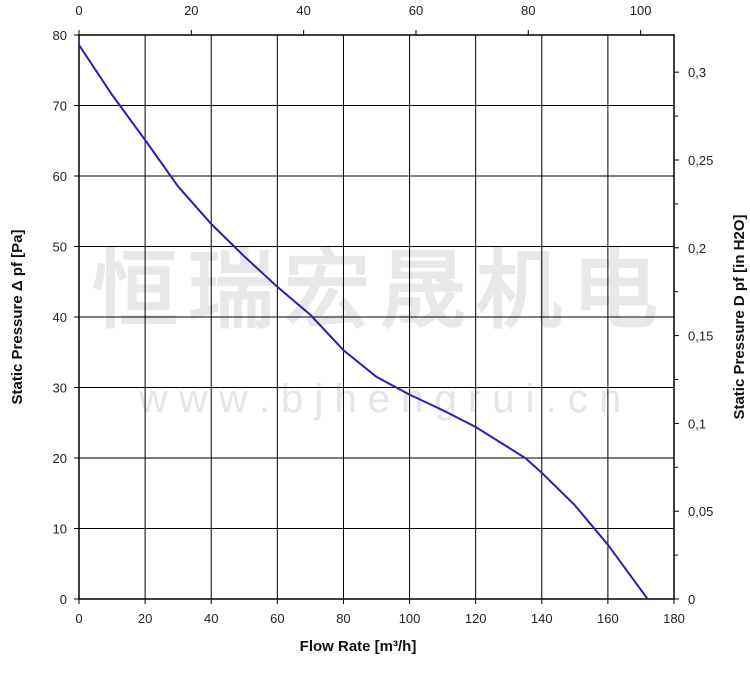  Describe the element at coordinates (60, 317) in the screenshot. I see `y-tick-label: 40` at that location.